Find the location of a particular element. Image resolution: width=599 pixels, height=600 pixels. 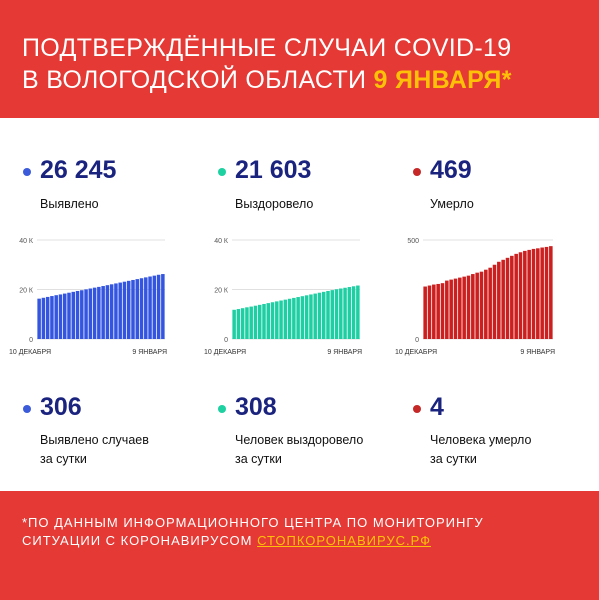

daily-cases-label-line1: Выявлено случаев is located at coordinates (94, 440).